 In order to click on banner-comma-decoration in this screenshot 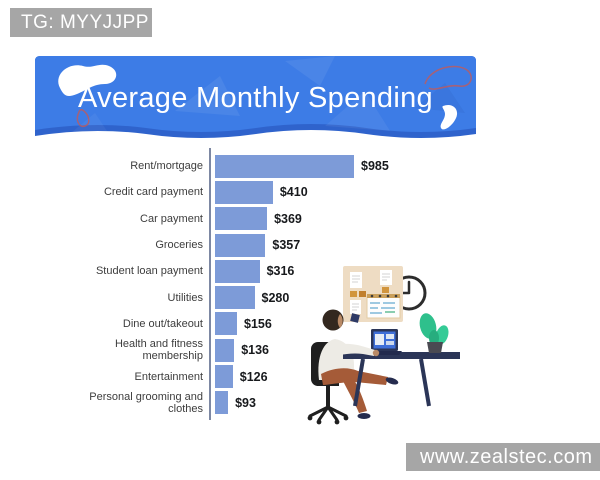, I will do `click(449, 117)`.